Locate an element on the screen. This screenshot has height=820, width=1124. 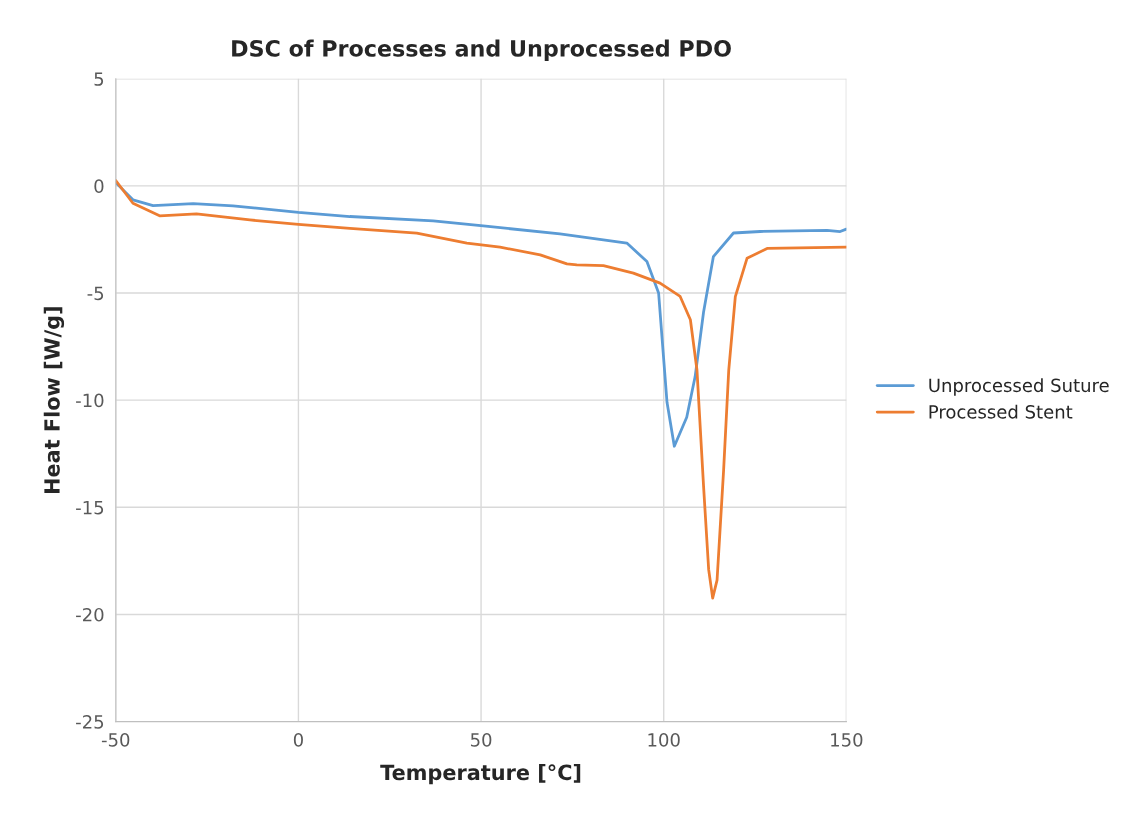
y-tick-label: -15 is located at coordinates (90, 508).